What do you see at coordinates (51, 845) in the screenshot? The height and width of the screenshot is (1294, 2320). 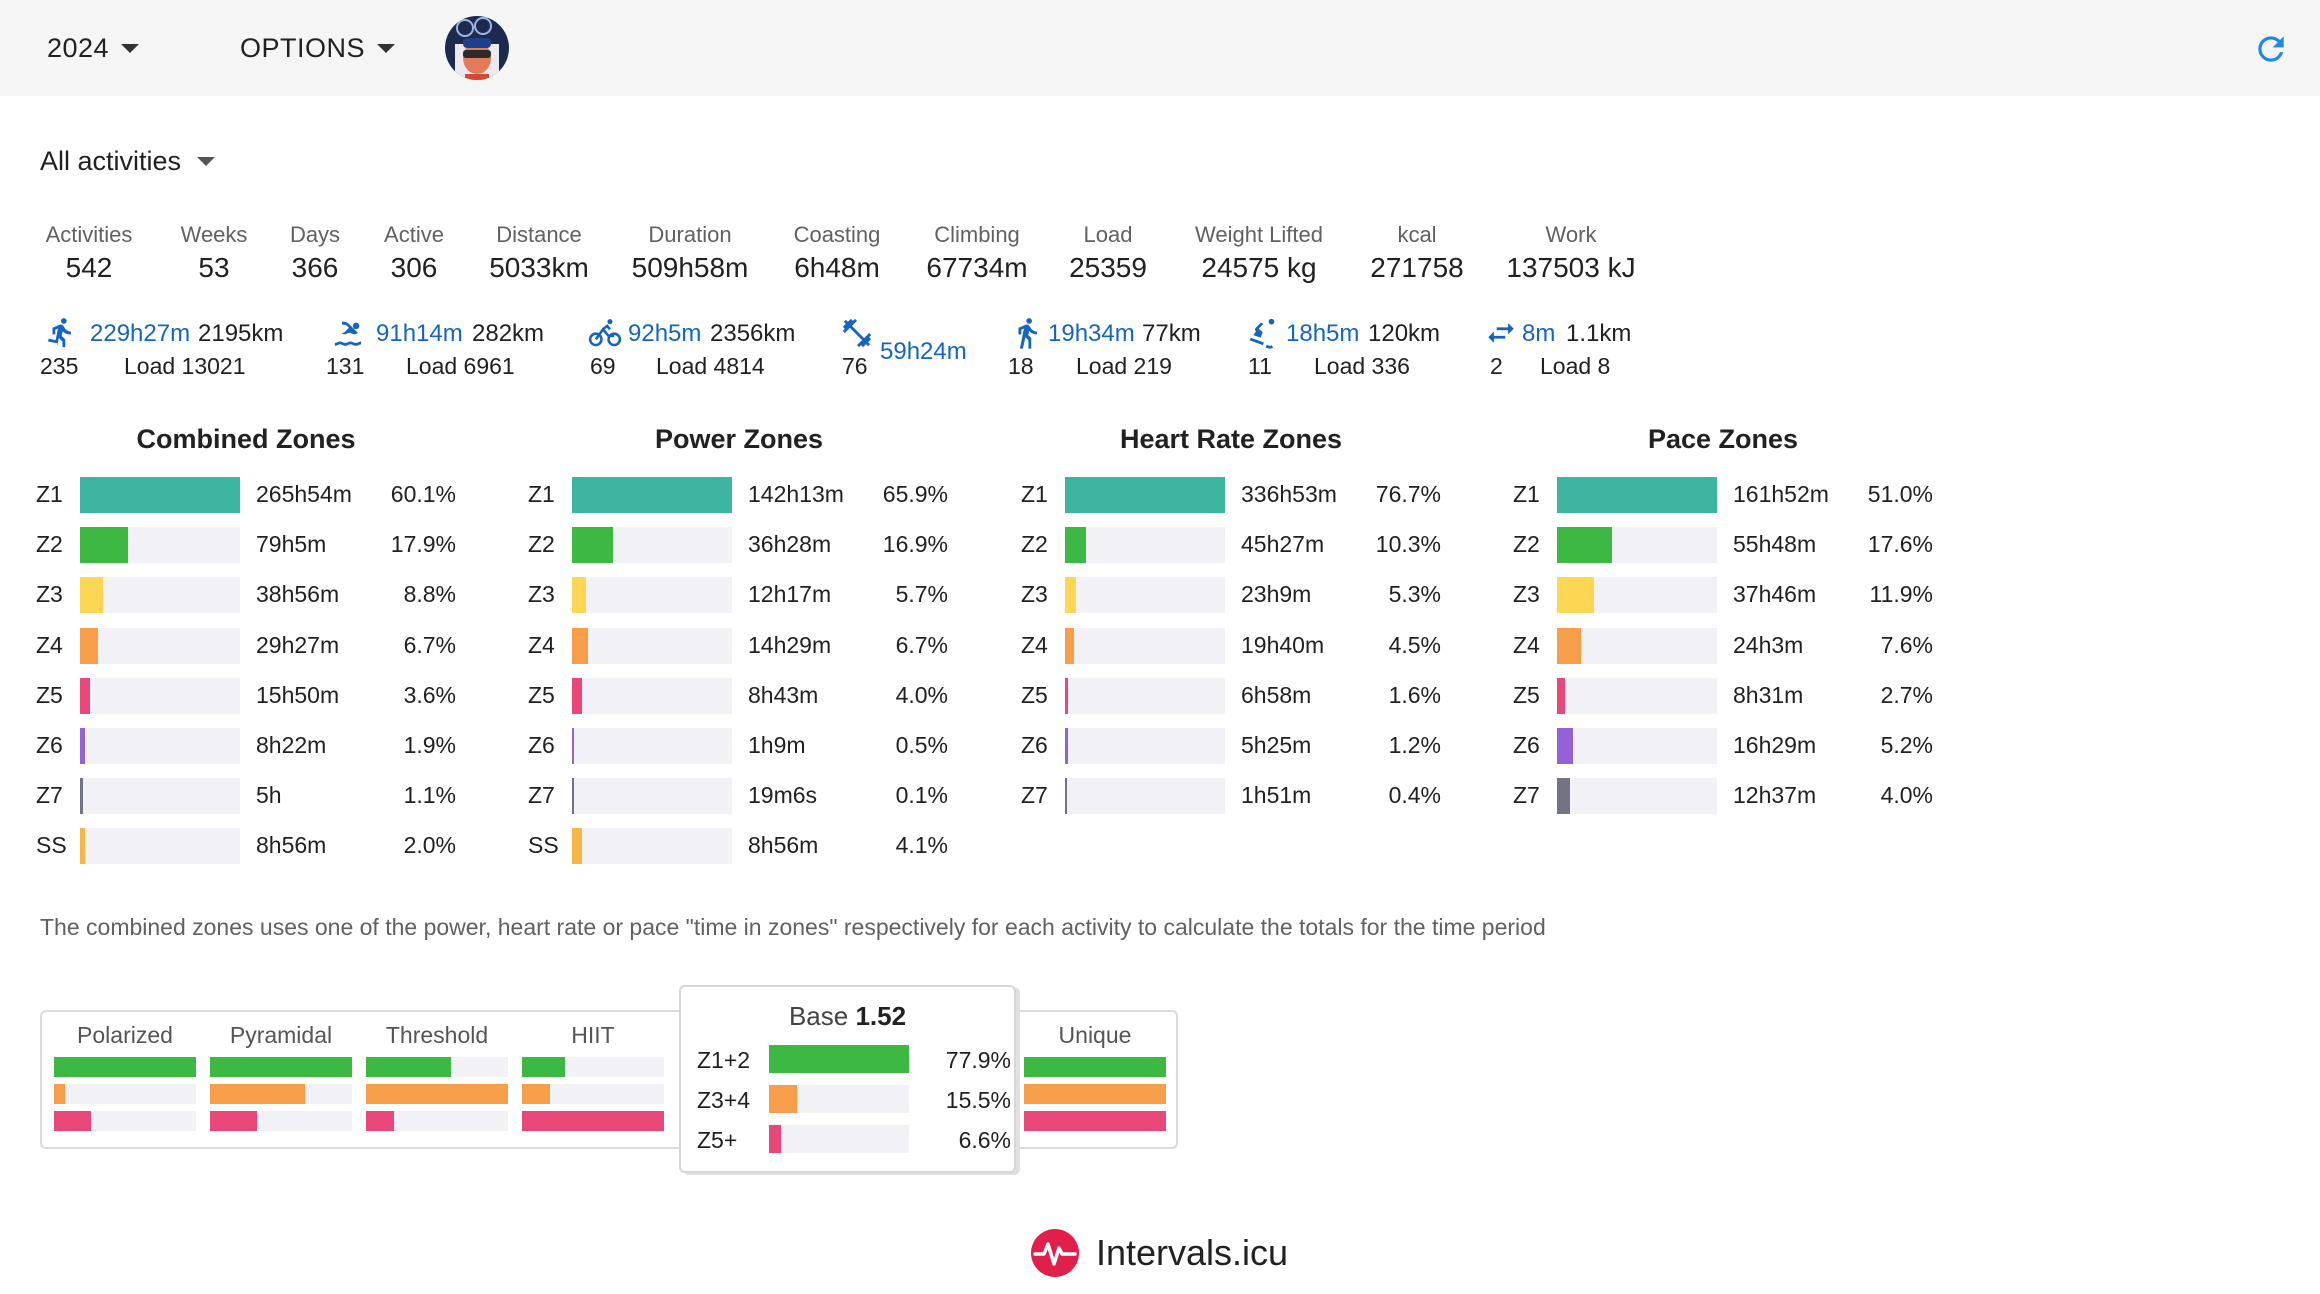 I see `zone-label: SS` at bounding box center [51, 845].